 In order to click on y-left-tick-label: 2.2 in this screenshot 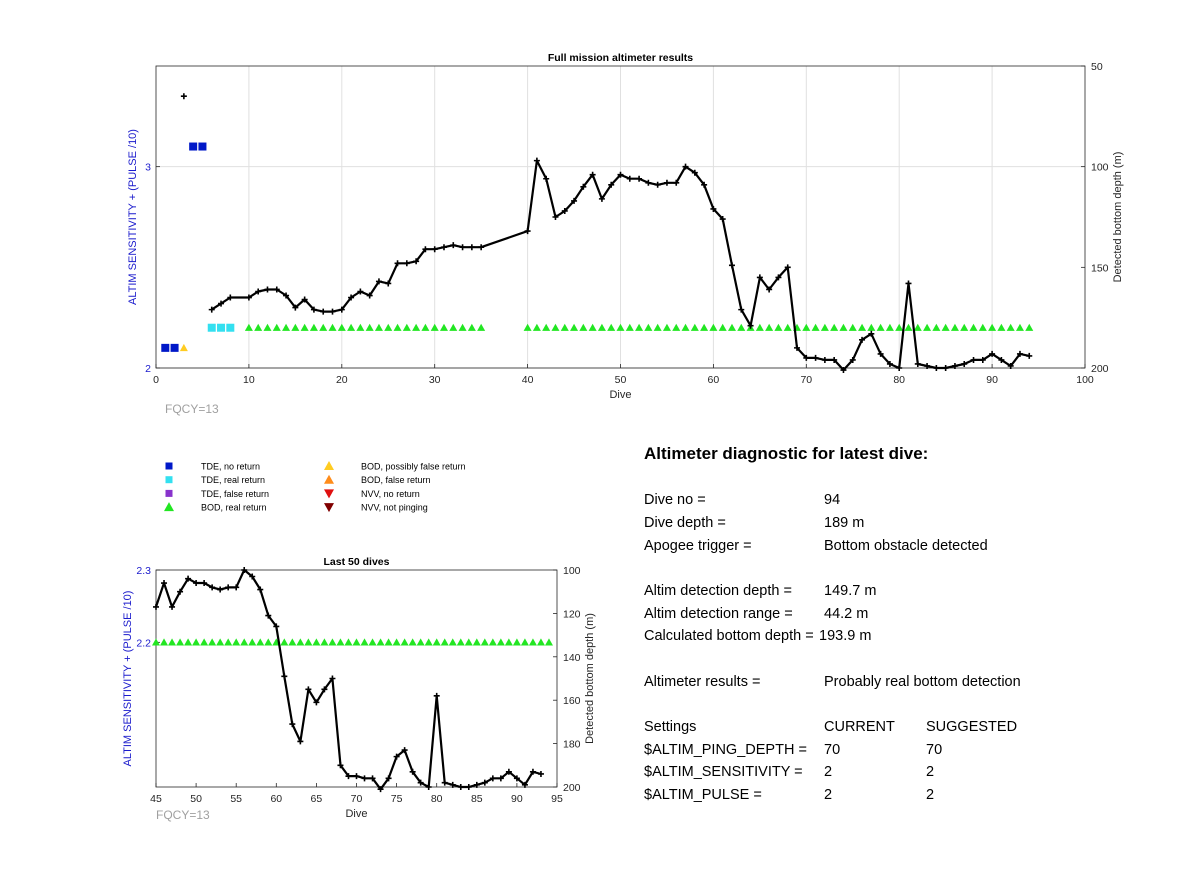, I will do `click(143, 643)`.